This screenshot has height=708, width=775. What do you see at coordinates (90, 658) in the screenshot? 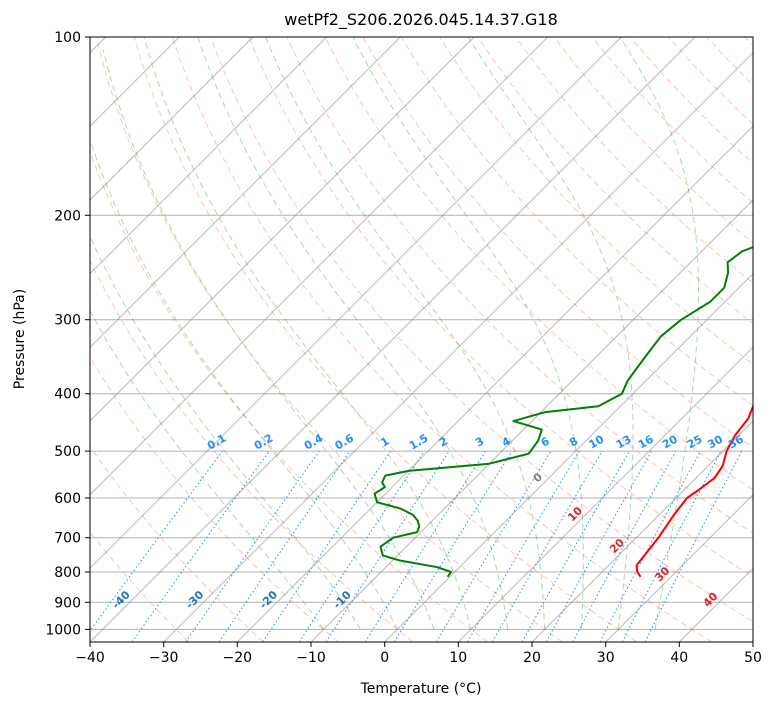
I see `x-tick-label: −40` at bounding box center [90, 658].